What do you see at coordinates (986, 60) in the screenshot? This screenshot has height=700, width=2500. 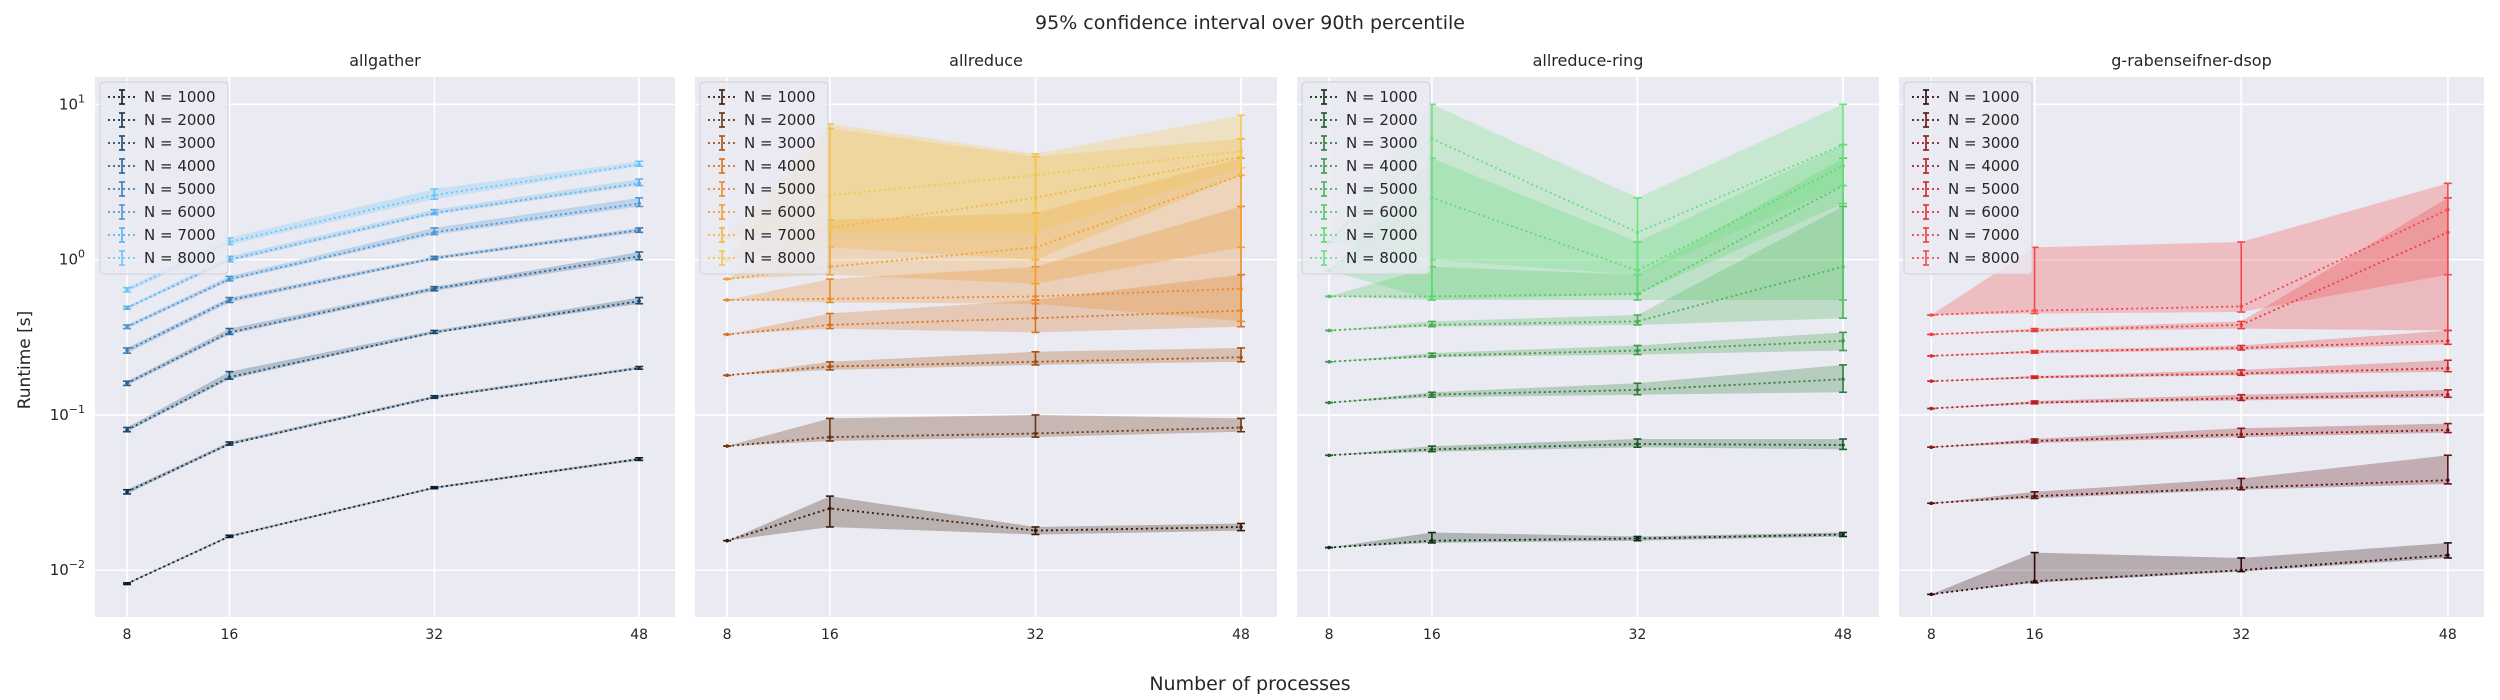 I see `subplot-title: allreduce` at bounding box center [986, 60].